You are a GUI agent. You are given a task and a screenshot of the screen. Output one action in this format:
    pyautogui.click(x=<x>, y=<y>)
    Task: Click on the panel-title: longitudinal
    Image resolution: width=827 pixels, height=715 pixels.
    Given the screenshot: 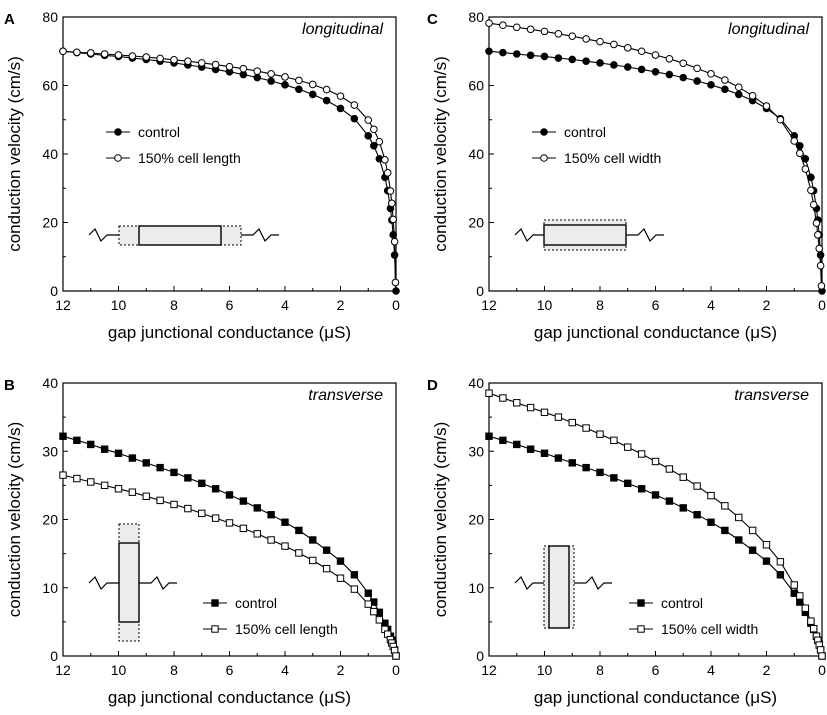 What is the action you would take?
    pyautogui.click(x=768, y=29)
    